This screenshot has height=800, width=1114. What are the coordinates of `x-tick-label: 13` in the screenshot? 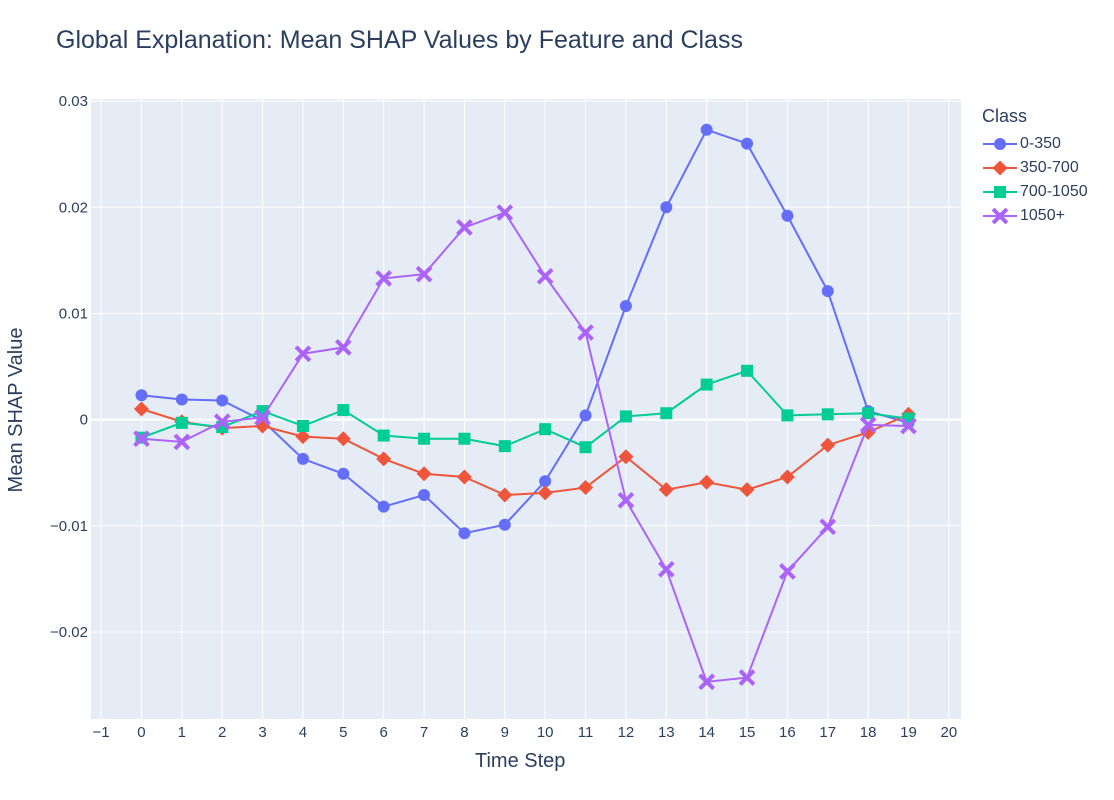 It's located at (666, 732).